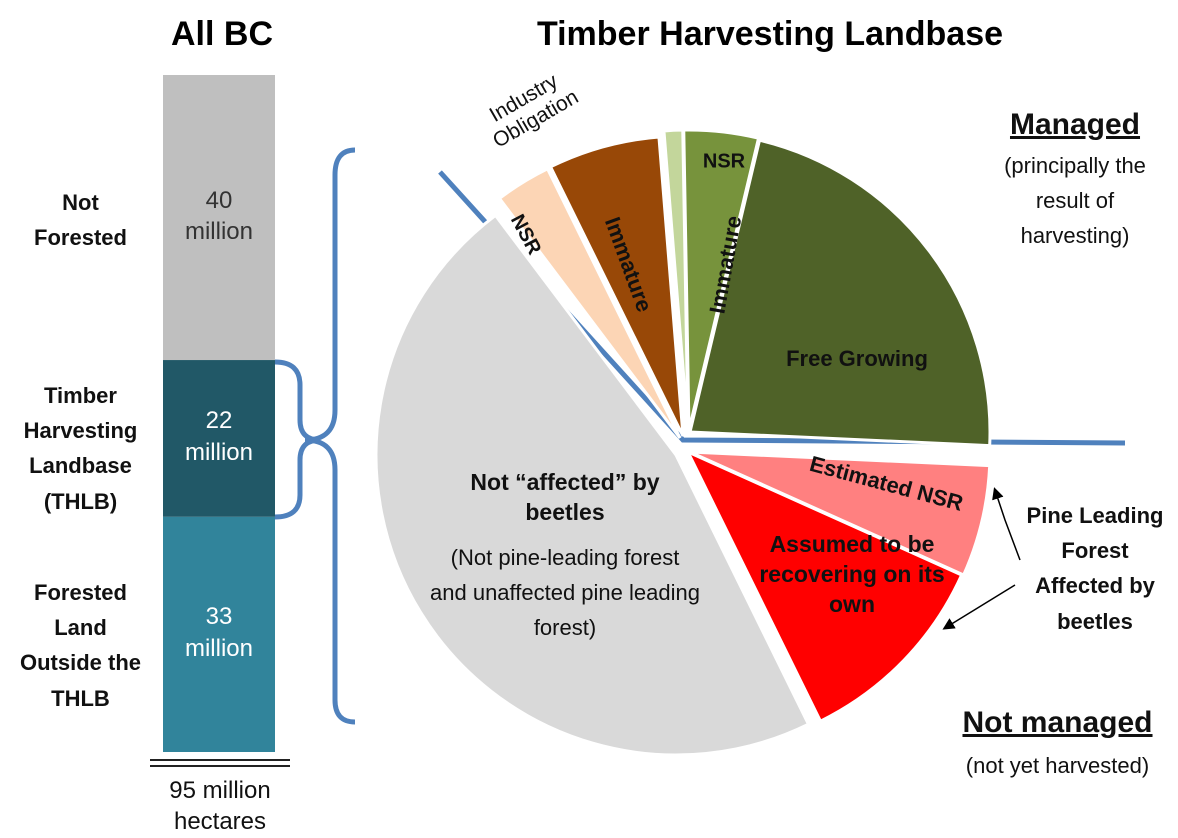 The width and height of the screenshot is (1178, 838). I want to click on value-label: 22 million, so click(218, 436).